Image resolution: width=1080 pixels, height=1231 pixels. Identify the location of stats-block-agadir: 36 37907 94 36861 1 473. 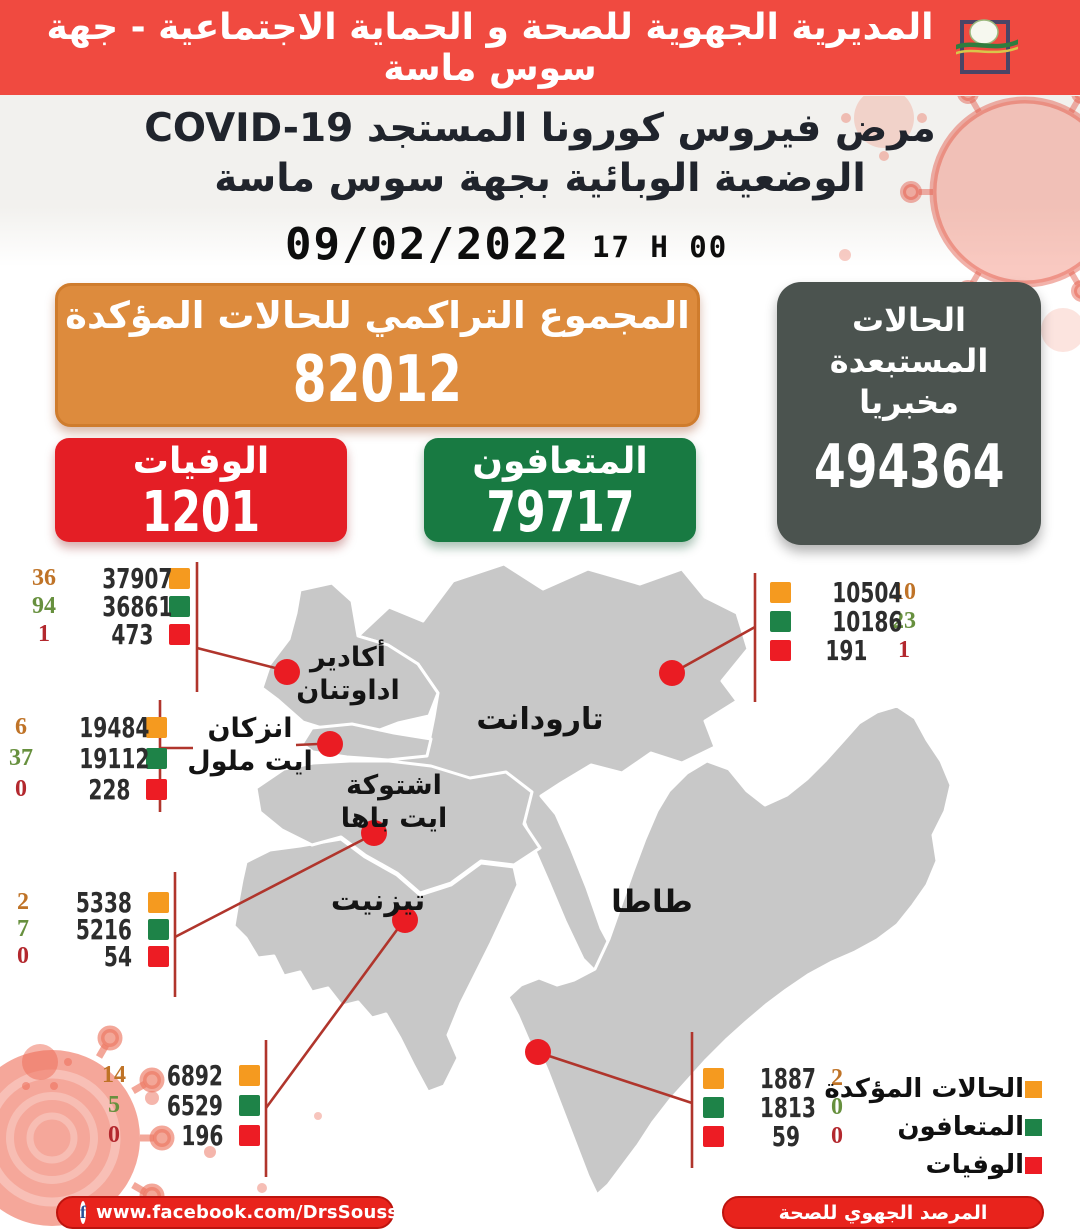
(106, 606).